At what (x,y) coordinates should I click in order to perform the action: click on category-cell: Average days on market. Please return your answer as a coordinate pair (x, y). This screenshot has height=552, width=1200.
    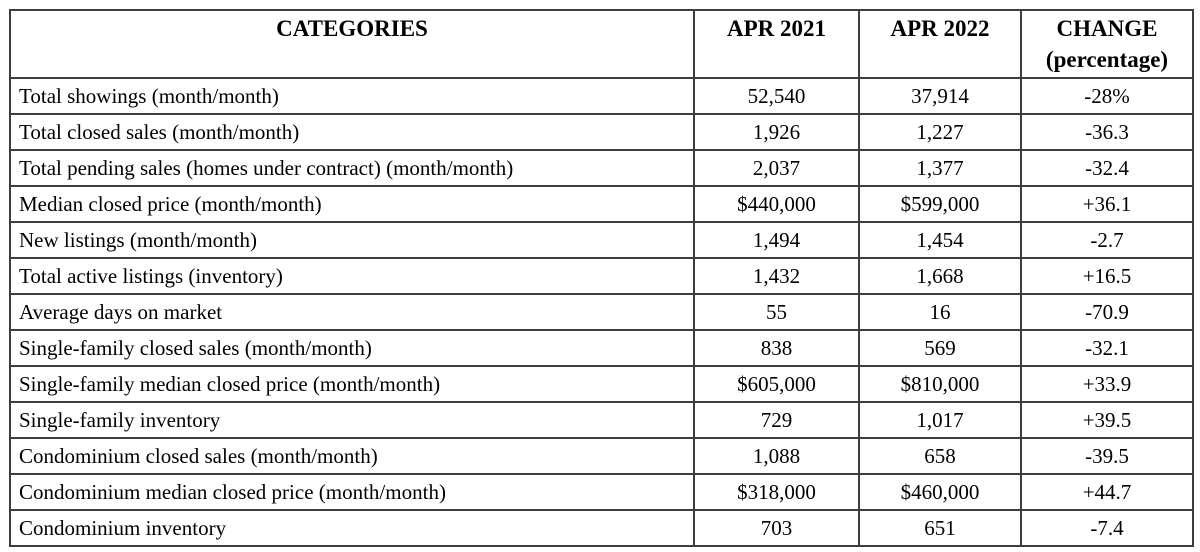
    Looking at the image, I should click on (352, 312).